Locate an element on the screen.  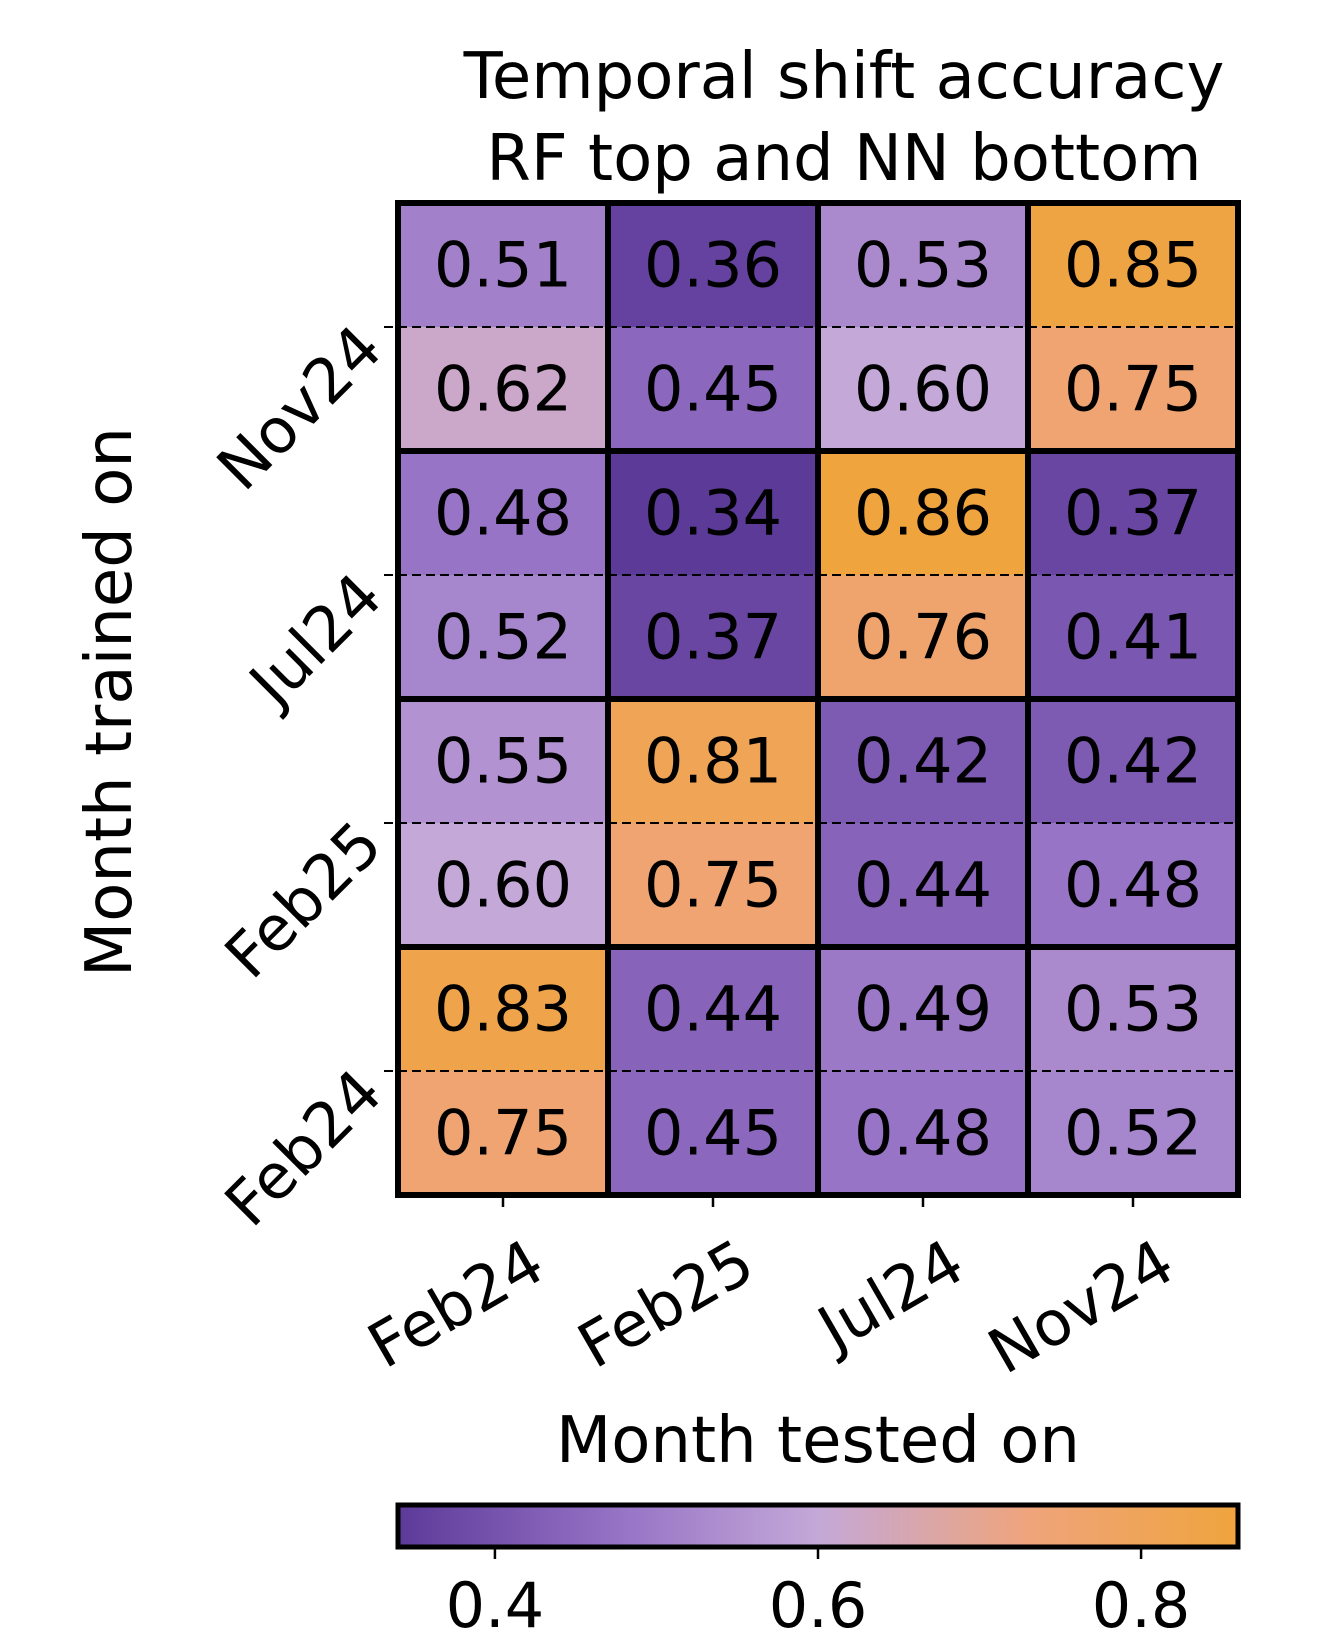
x-tick-label: Feb24 is located at coordinates (456, 1304).